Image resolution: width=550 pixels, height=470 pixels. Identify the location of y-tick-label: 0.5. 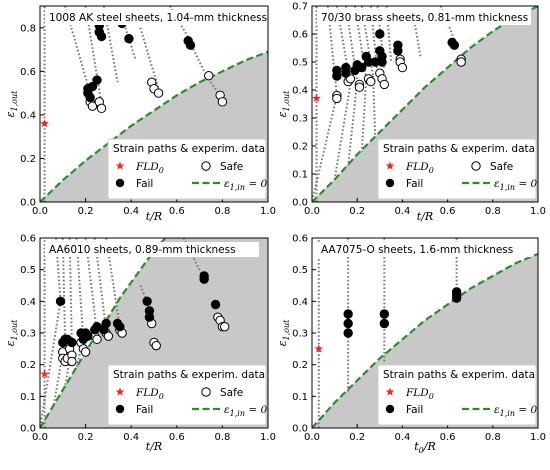
(300, 63).